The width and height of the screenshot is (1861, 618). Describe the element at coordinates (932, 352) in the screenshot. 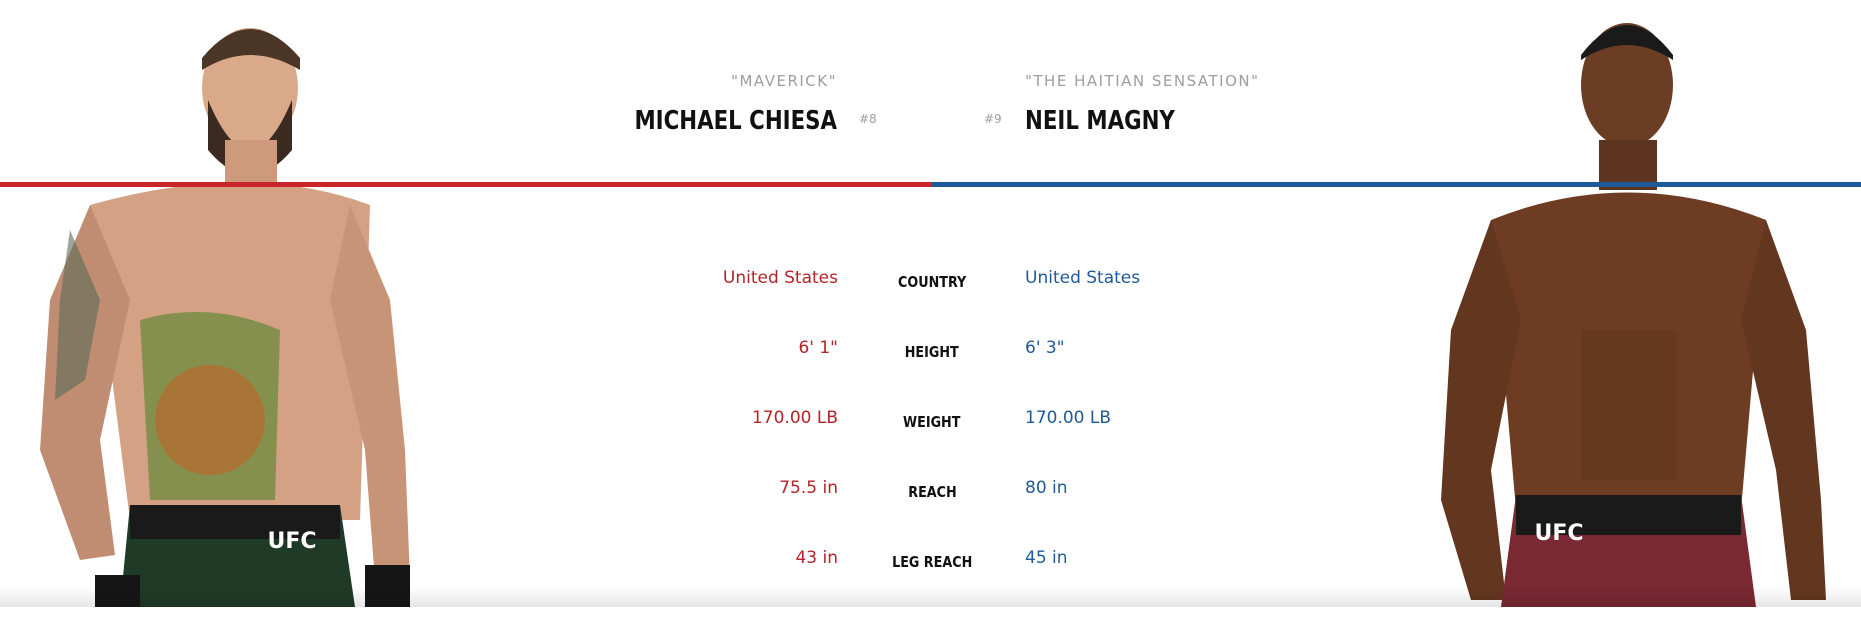

I see `stat-label-height: HEIGHT` at that location.